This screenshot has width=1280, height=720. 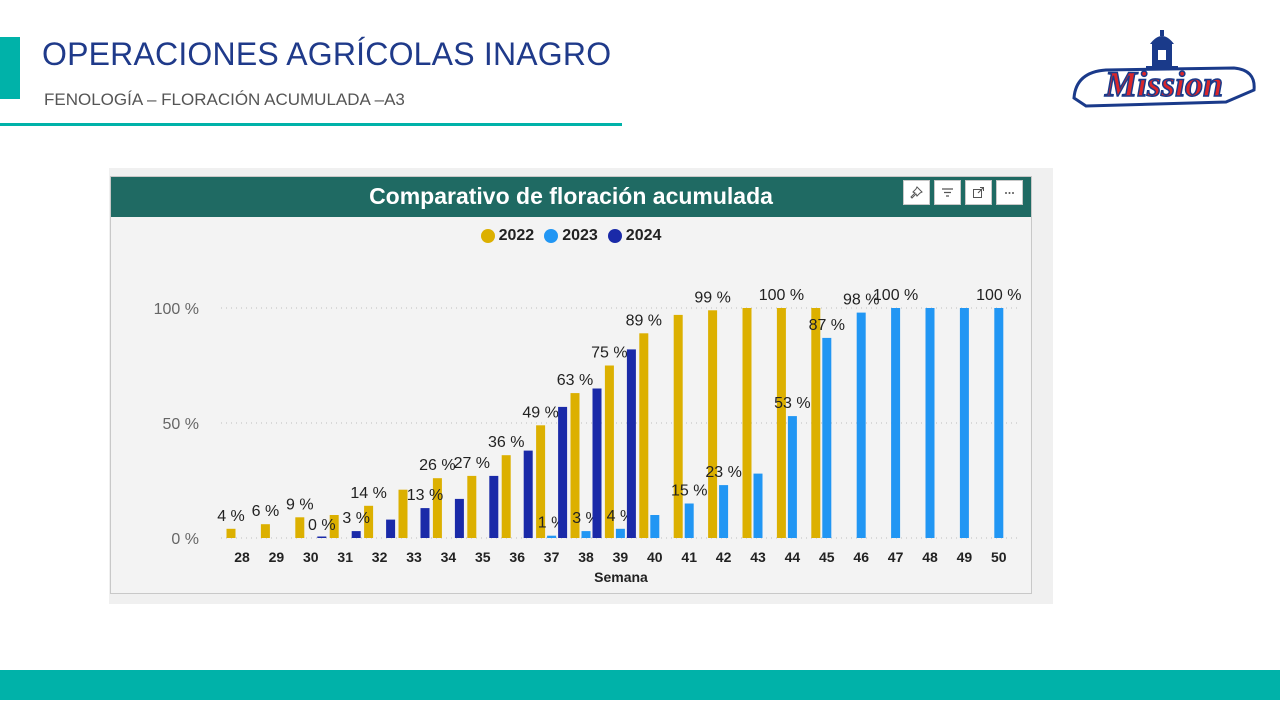 I want to click on filter-icon, so click(x=947, y=192).